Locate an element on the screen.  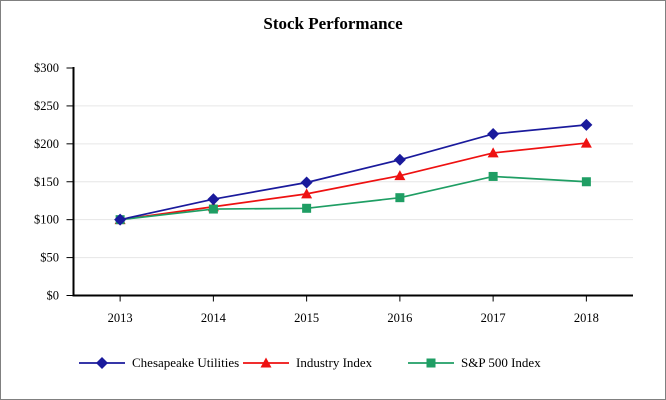
diamond-marker-chesapeake-utilities-2018 is located at coordinates (586, 124).